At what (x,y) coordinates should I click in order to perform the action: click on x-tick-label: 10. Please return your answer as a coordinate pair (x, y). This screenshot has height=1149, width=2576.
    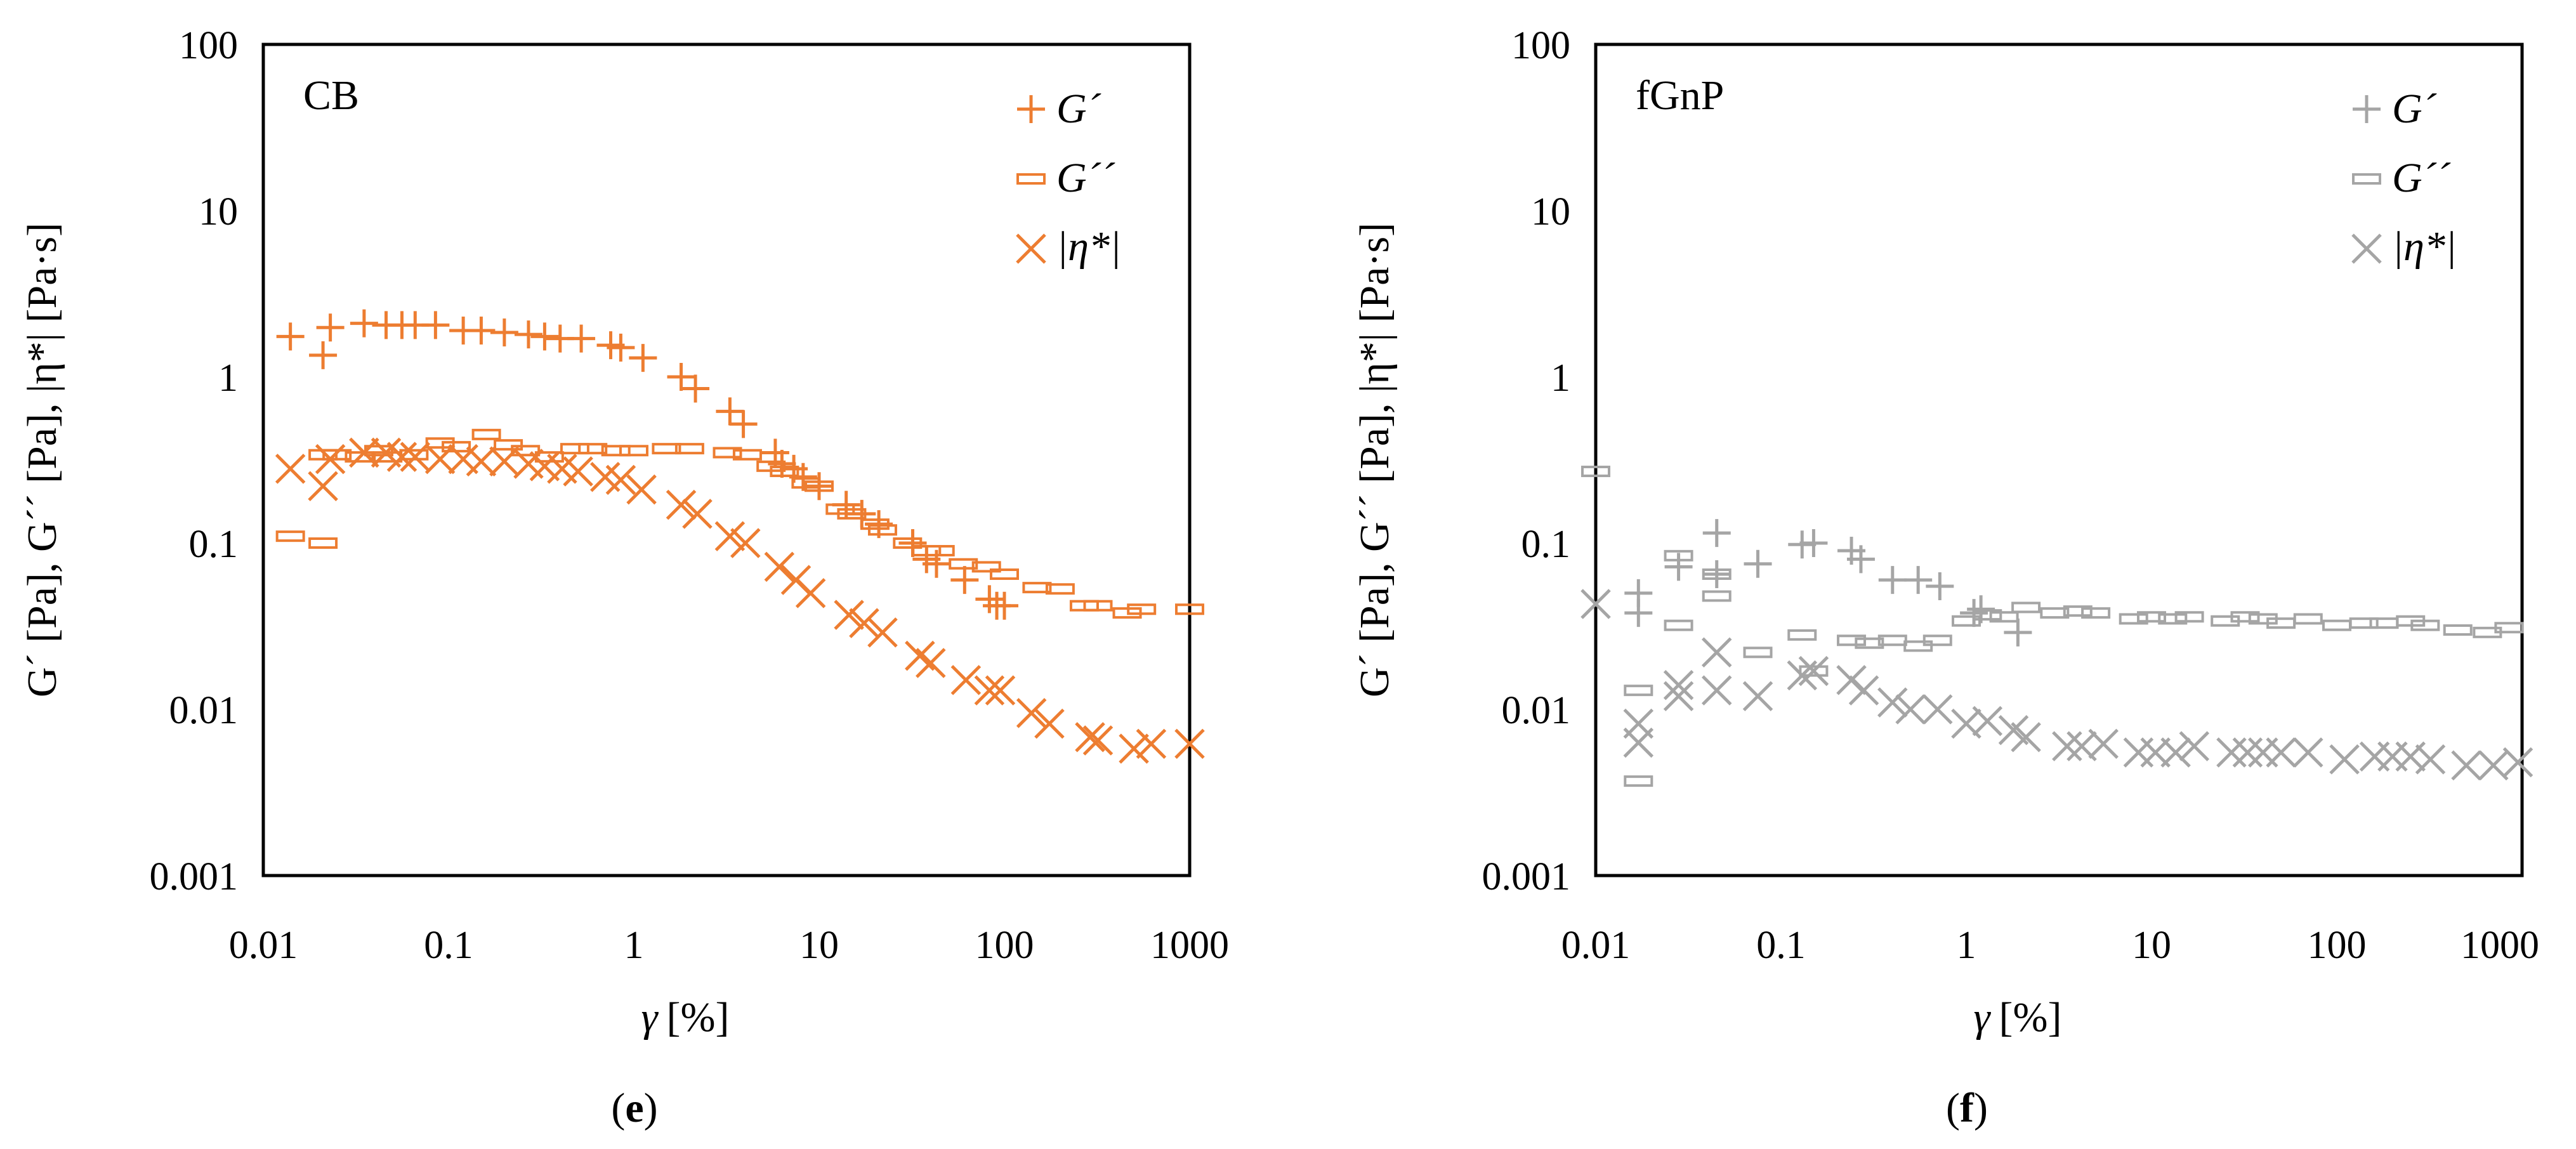
    Looking at the image, I should click on (2151, 945).